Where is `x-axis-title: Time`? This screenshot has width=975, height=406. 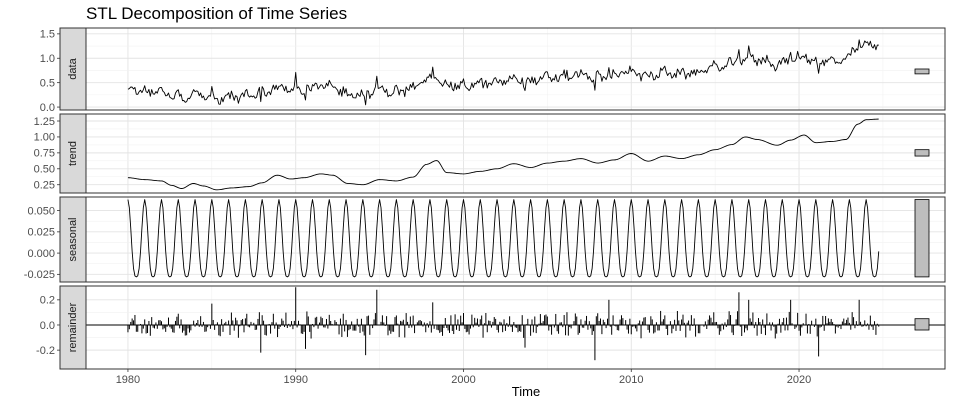 x-axis-title: Time is located at coordinates (526, 391).